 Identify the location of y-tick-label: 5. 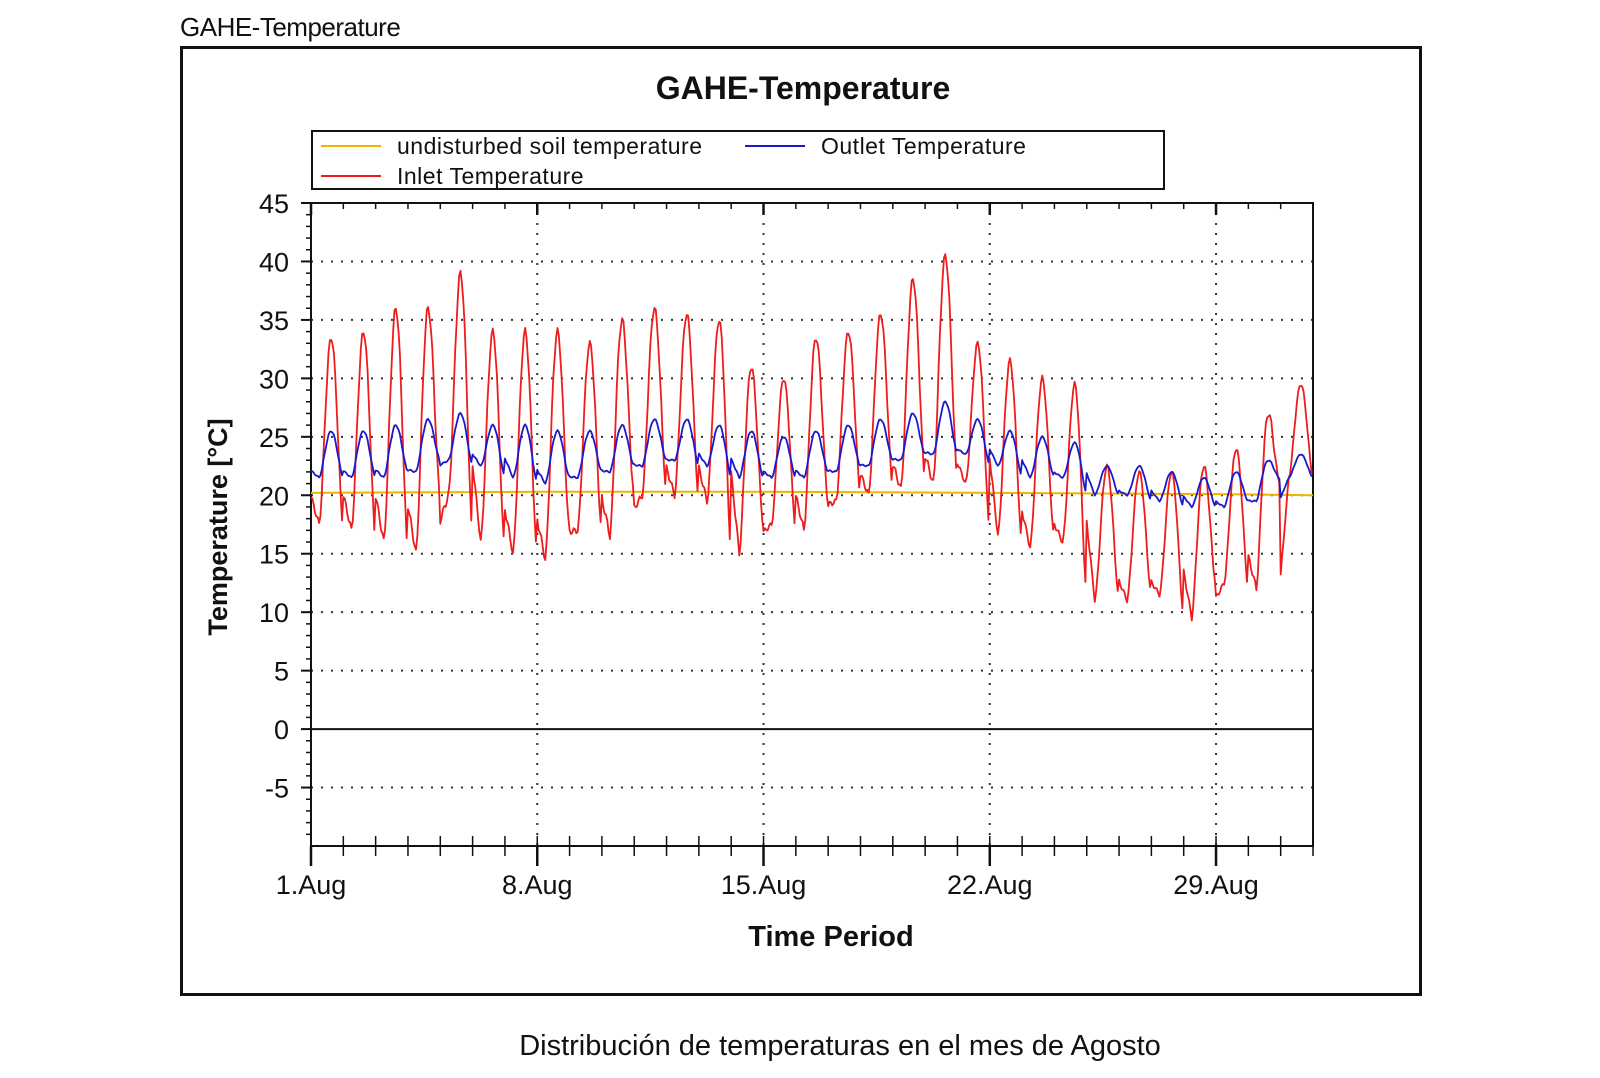
(281, 672).